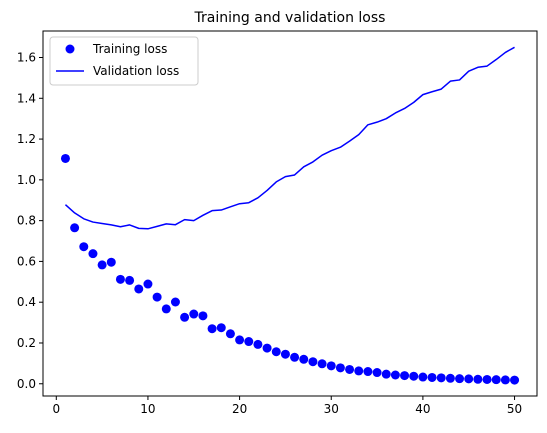  Describe the element at coordinates (287, 406) in the screenshot. I see `x-axis: 0 10 20 30 40 50` at that location.